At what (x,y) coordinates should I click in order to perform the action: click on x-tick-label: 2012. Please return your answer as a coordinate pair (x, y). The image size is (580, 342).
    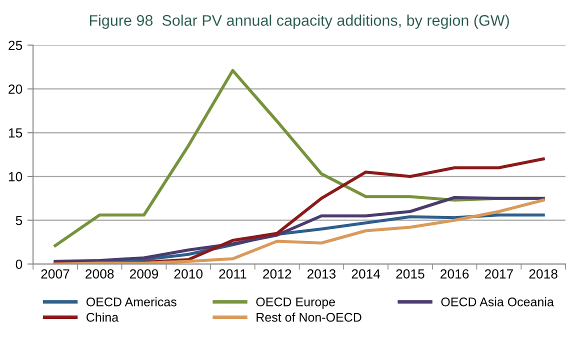
    Looking at the image, I should click on (277, 274).